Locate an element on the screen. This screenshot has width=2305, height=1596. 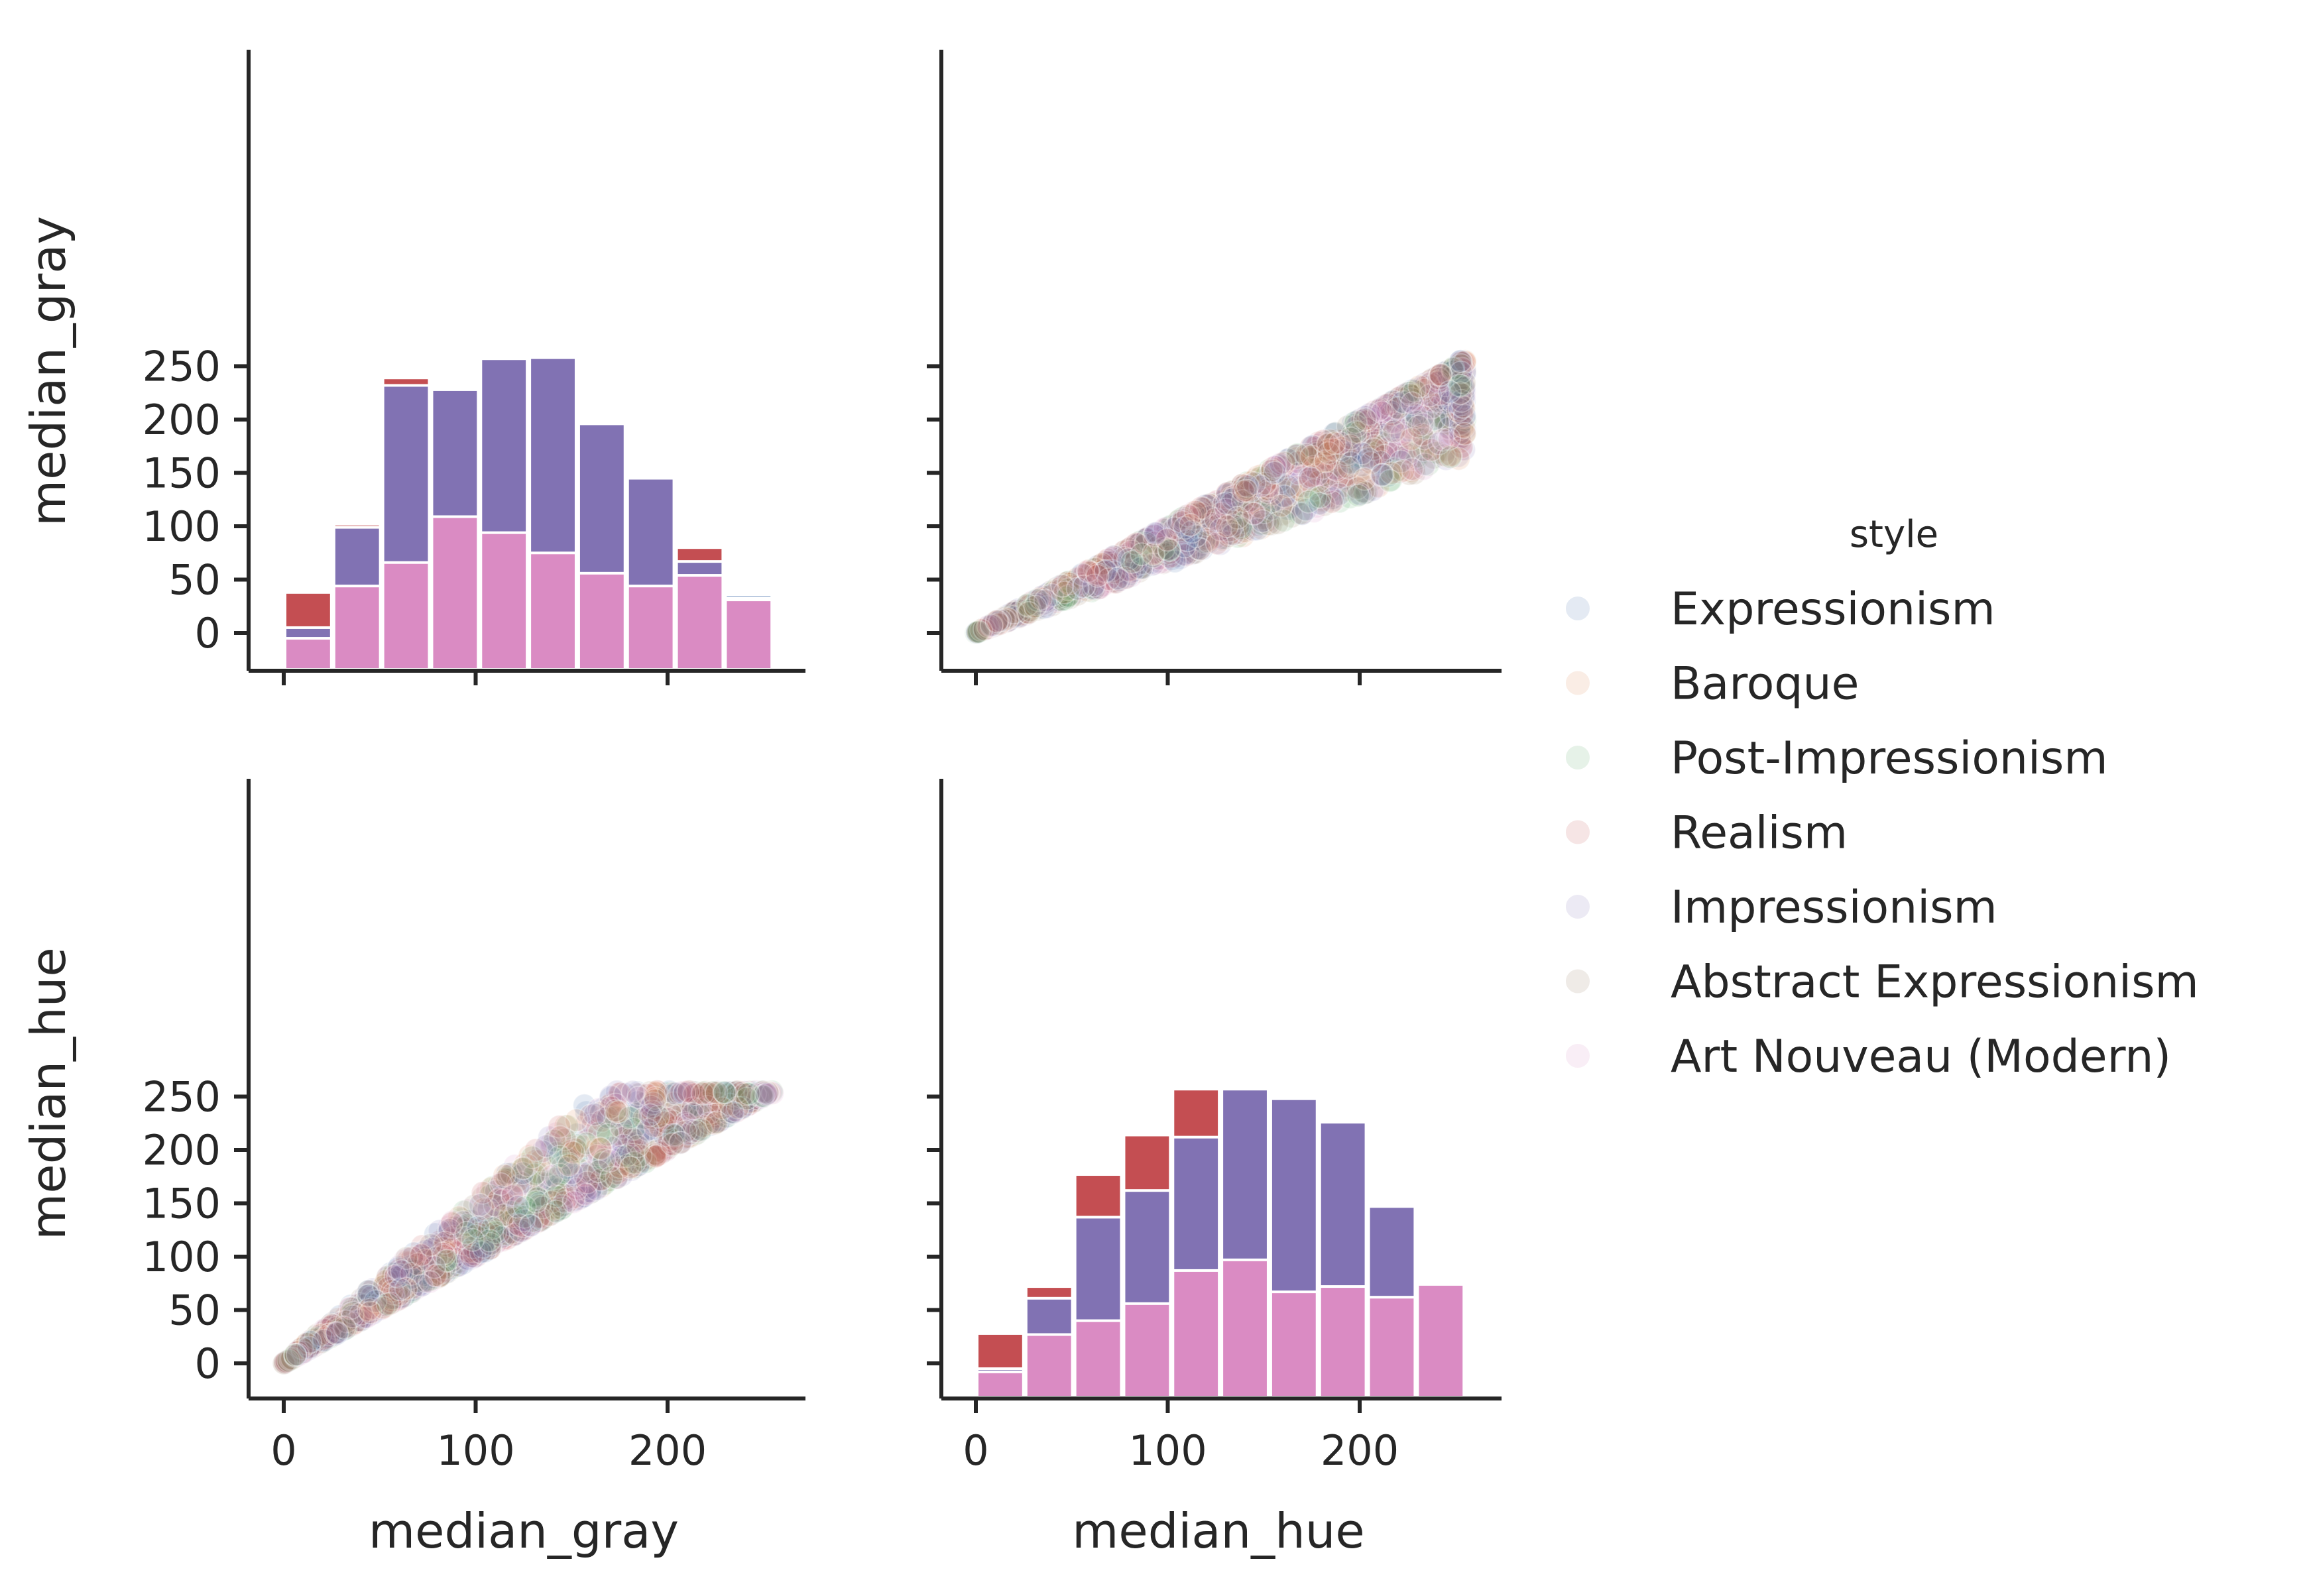
y-tick-label: 100 is located at coordinates (182, 1257).